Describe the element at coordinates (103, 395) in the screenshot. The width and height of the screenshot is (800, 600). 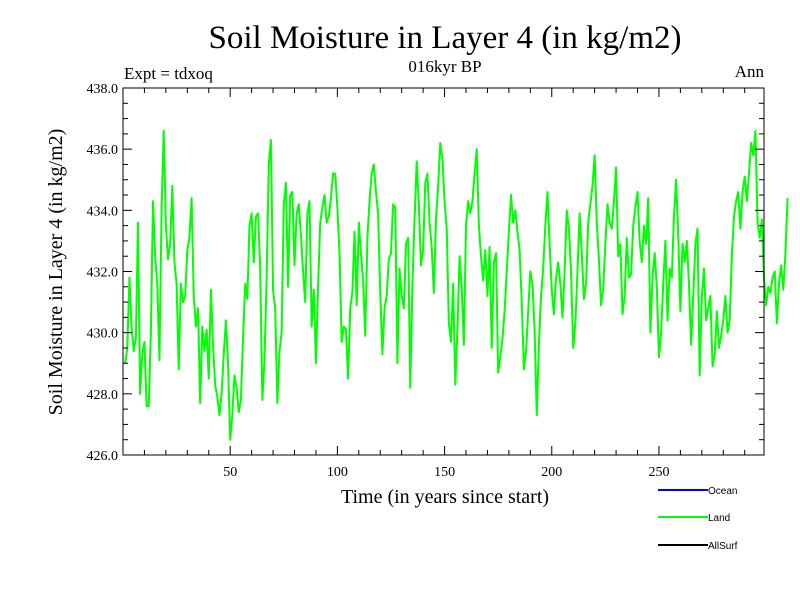
I see `y-tick-label: 428.0` at that location.